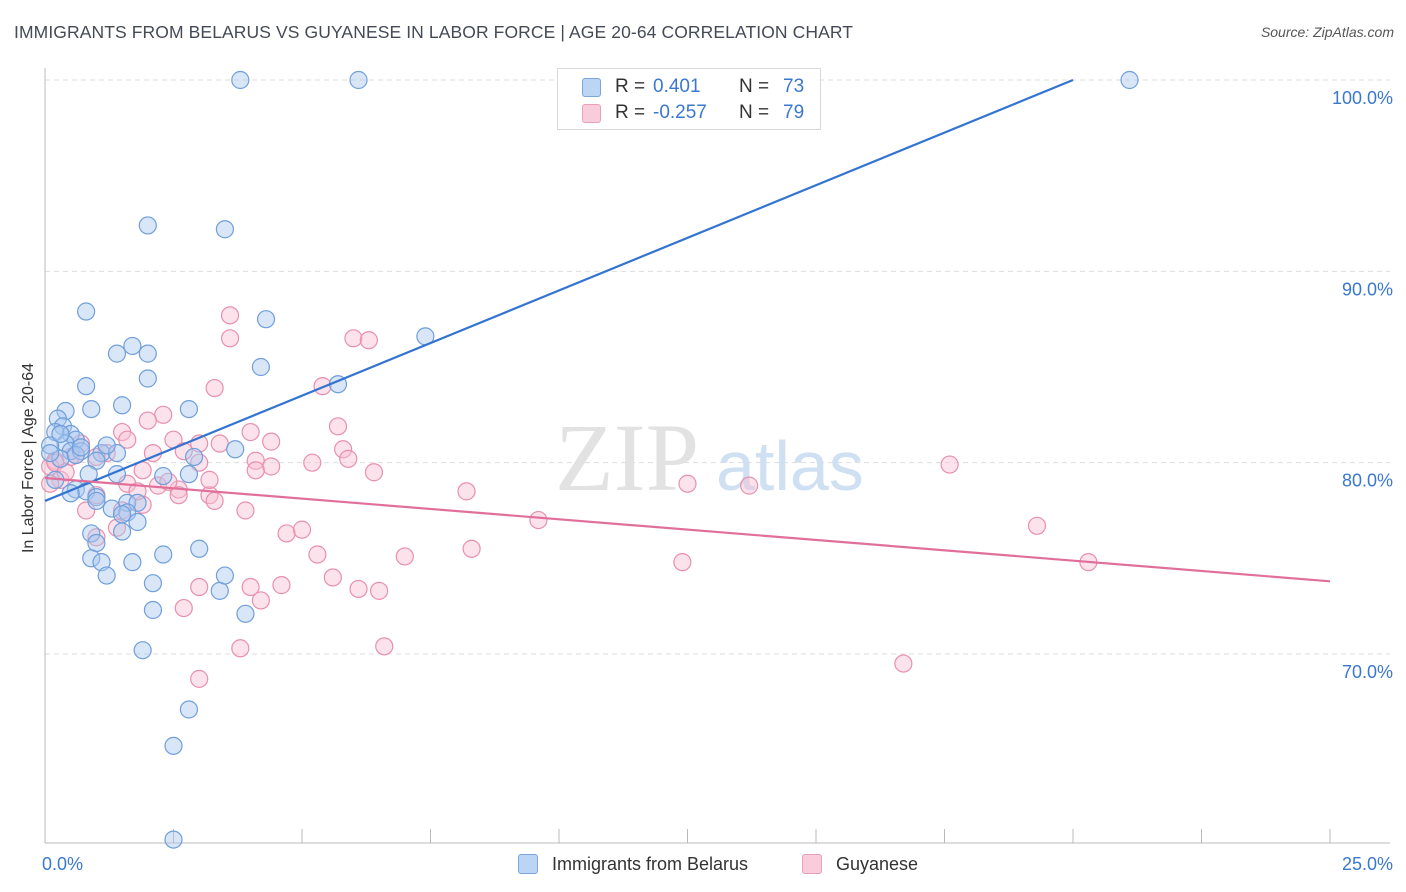  What do you see at coordinates (693, 87) in the screenshot?
I see `legend-row-belarus: R = 0.401 N = 73` at bounding box center [693, 87].